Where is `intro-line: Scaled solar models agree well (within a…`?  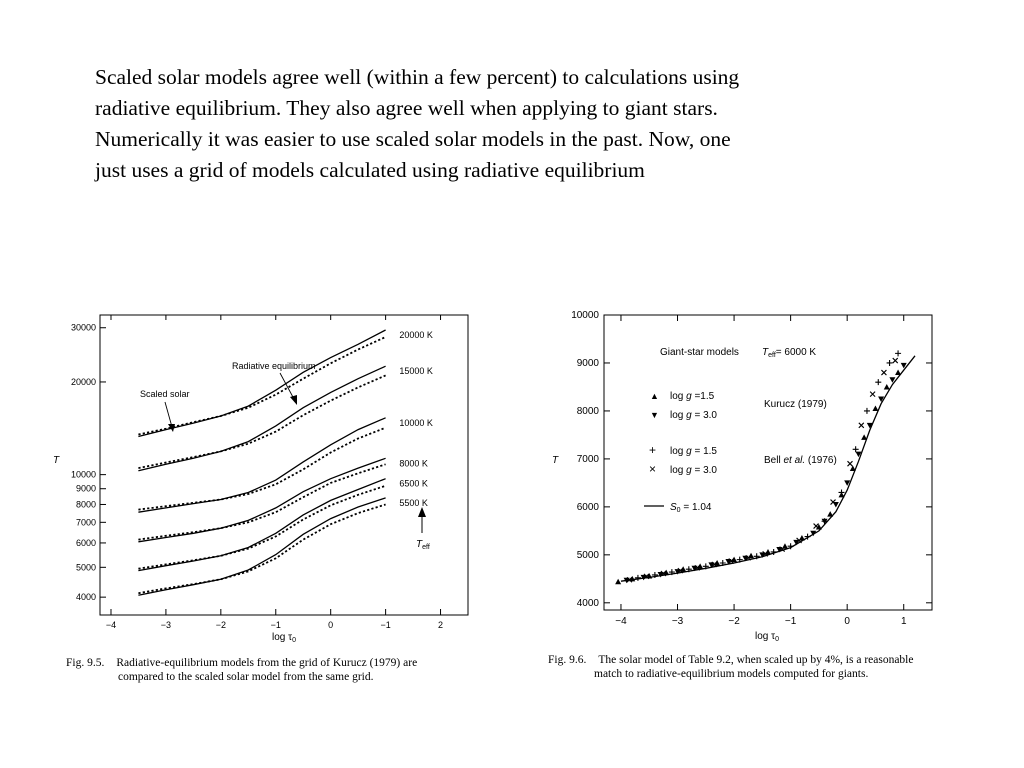
intro-line: Scaled solar models agree well (within a… is located at coordinates (417, 77).